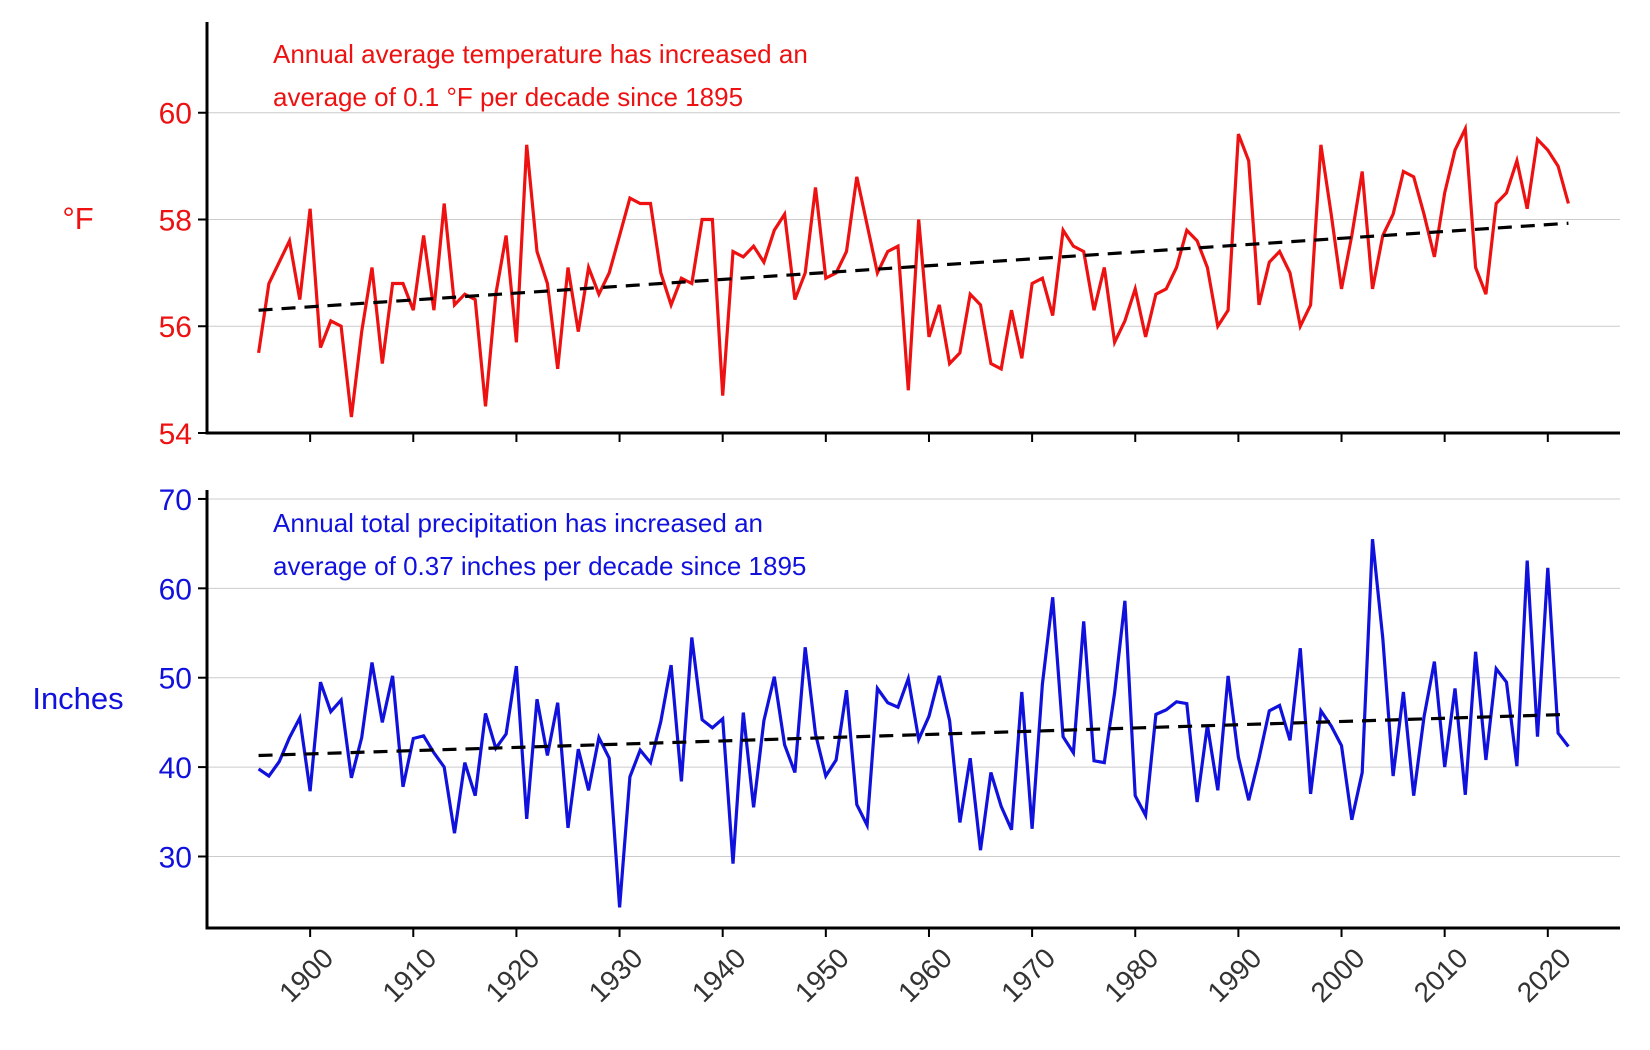  What do you see at coordinates (77, 698) in the screenshot?
I see `y-axis-label: Inches` at bounding box center [77, 698].